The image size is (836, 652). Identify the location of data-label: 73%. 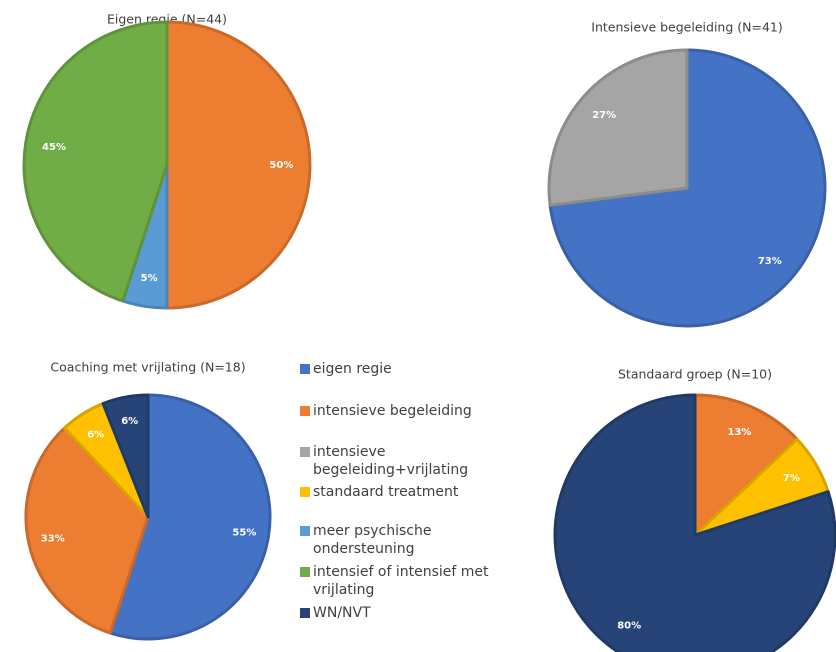
(770, 261).